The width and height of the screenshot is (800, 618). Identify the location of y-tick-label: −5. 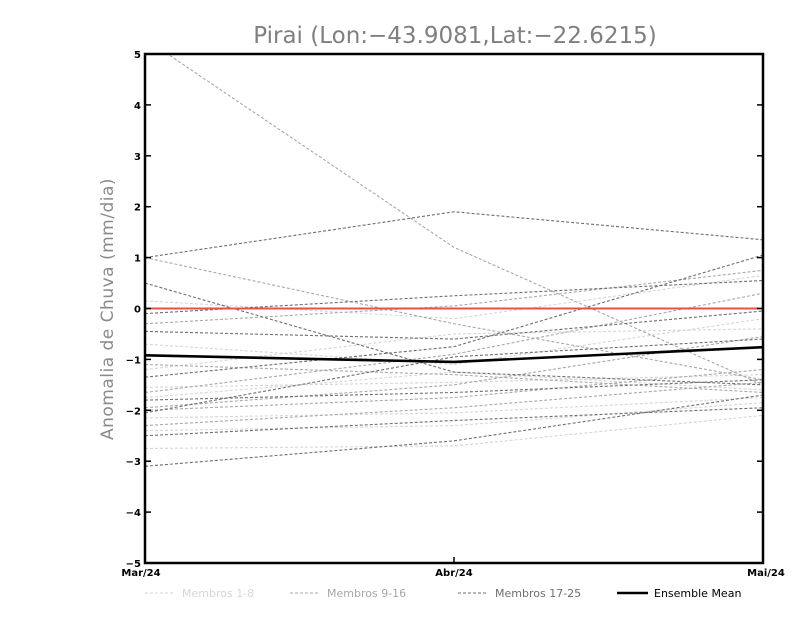
(133, 564).